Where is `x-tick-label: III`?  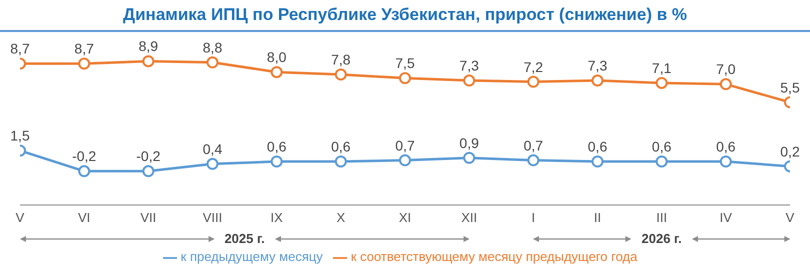
x-tick-label: III is located at coordinates (662, 218).